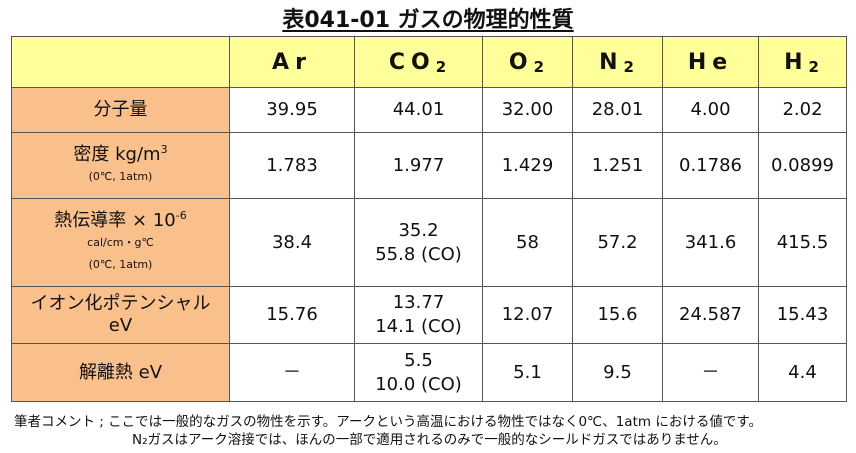 This screenshot has width=856, height=453. I want to click on cell: 0.0899, so click(802, 165).